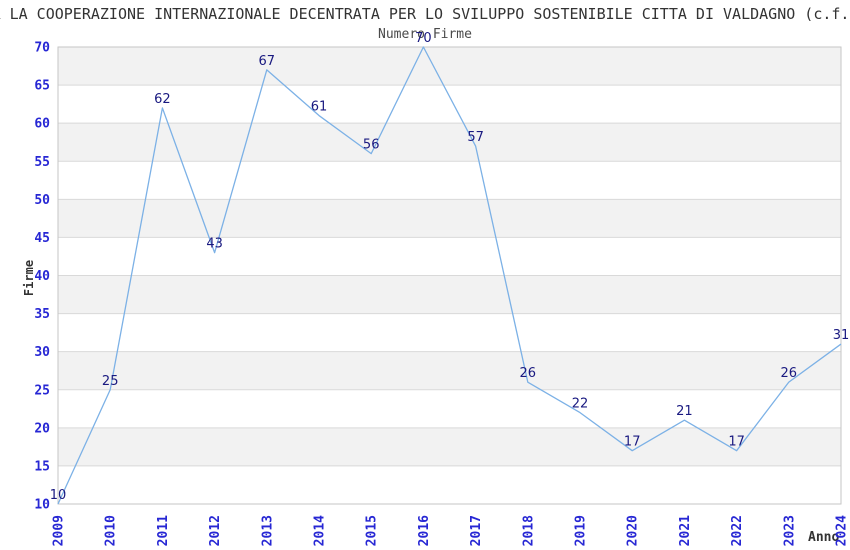  What do you see at coordinates (580, 404) in the screenshot?
I see `data-point-label: 22` at bounding box center [580, 404].